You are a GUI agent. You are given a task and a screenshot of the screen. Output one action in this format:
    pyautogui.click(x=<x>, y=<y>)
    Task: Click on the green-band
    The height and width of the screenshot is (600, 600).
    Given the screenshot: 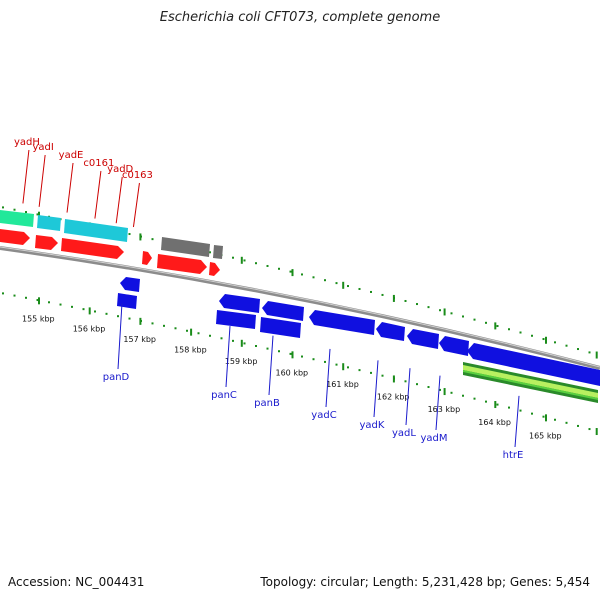 What is the action you would take?
    pyautogui.click(x=530, y=382)
    